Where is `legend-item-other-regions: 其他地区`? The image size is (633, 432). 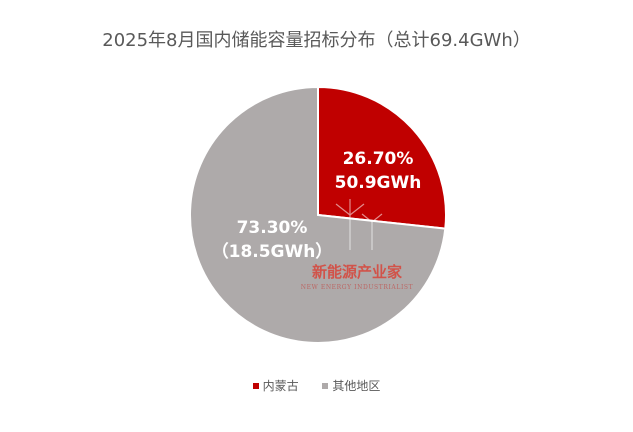 legend-item-other-regions: 其他地区 is located at coordinates (351, 385).